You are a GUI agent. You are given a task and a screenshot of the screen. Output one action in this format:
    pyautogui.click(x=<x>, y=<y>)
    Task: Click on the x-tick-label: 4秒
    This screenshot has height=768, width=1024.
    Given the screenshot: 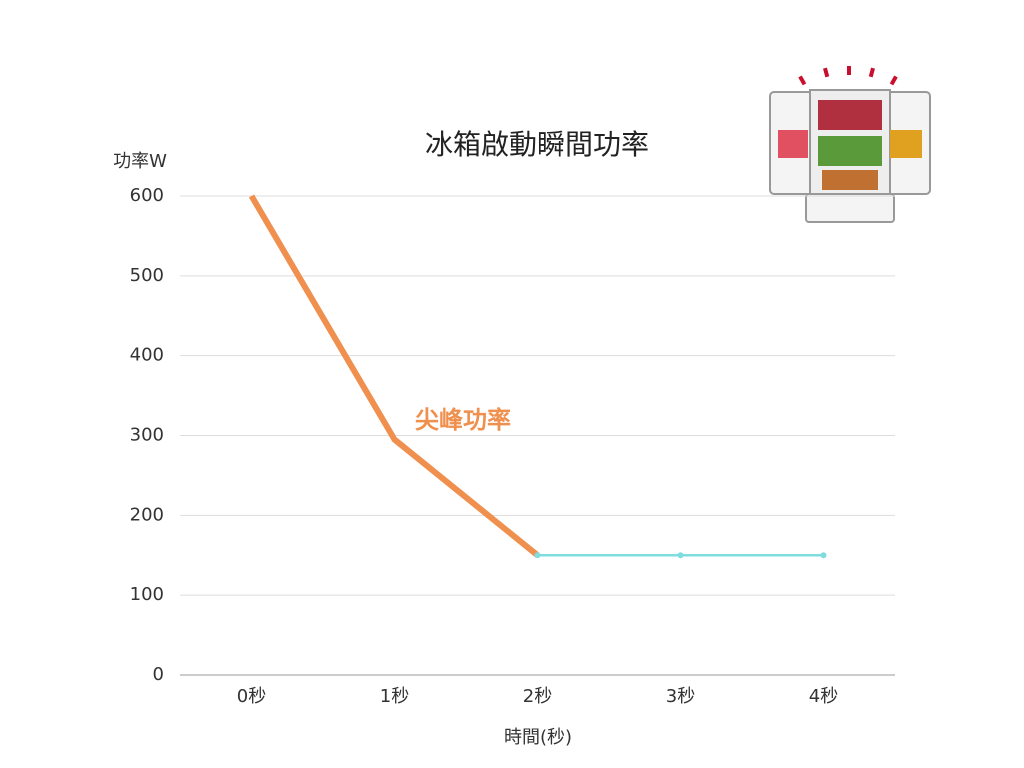 What is the action you would take?
    pyautogui.click(x=823, y=696)
    